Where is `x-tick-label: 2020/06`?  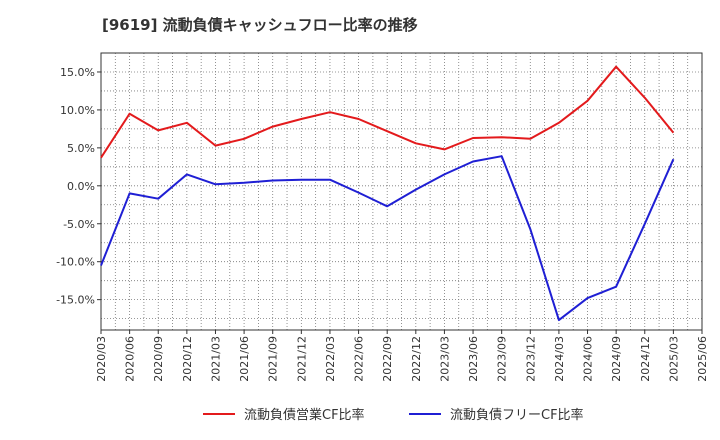
x-tick-label: 2020/06 is located at coordinates (130, 359).